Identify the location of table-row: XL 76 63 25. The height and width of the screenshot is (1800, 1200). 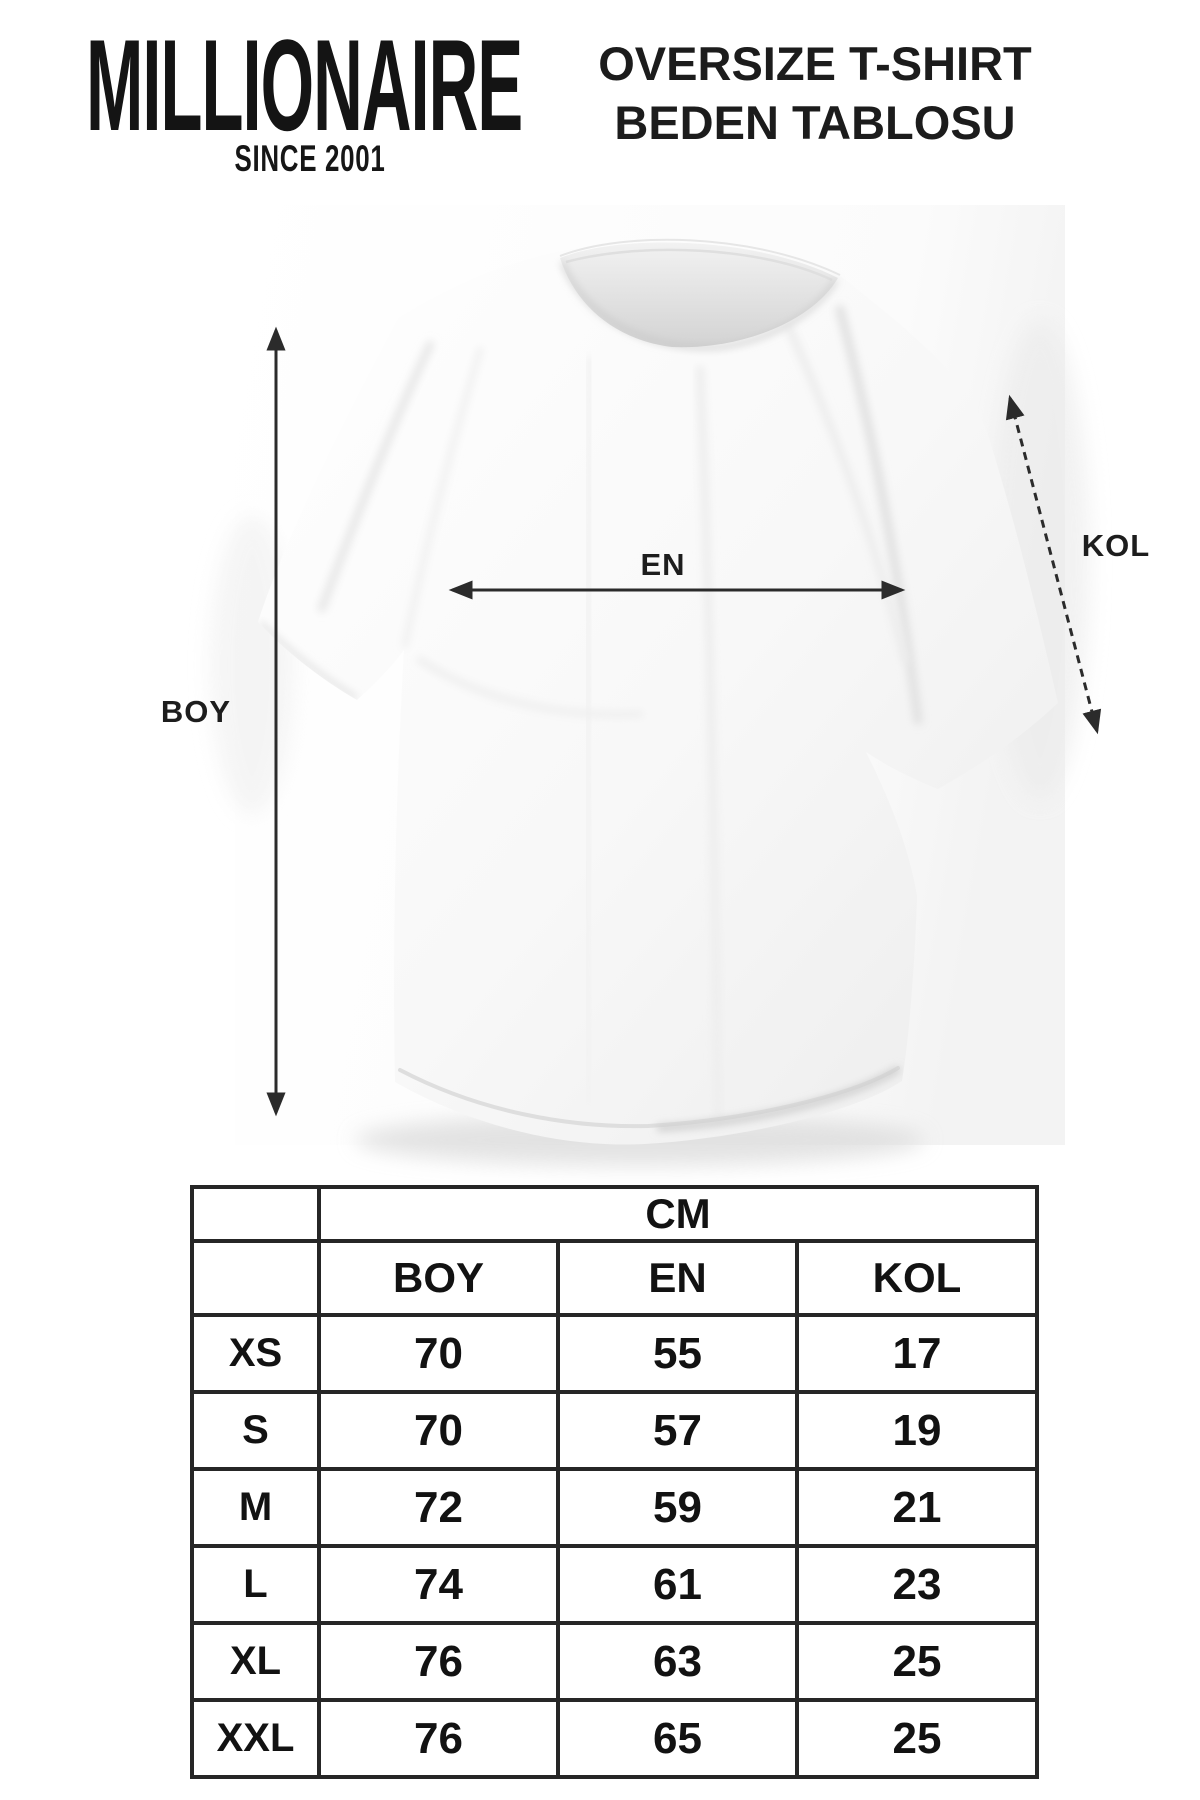
(614, 1661).